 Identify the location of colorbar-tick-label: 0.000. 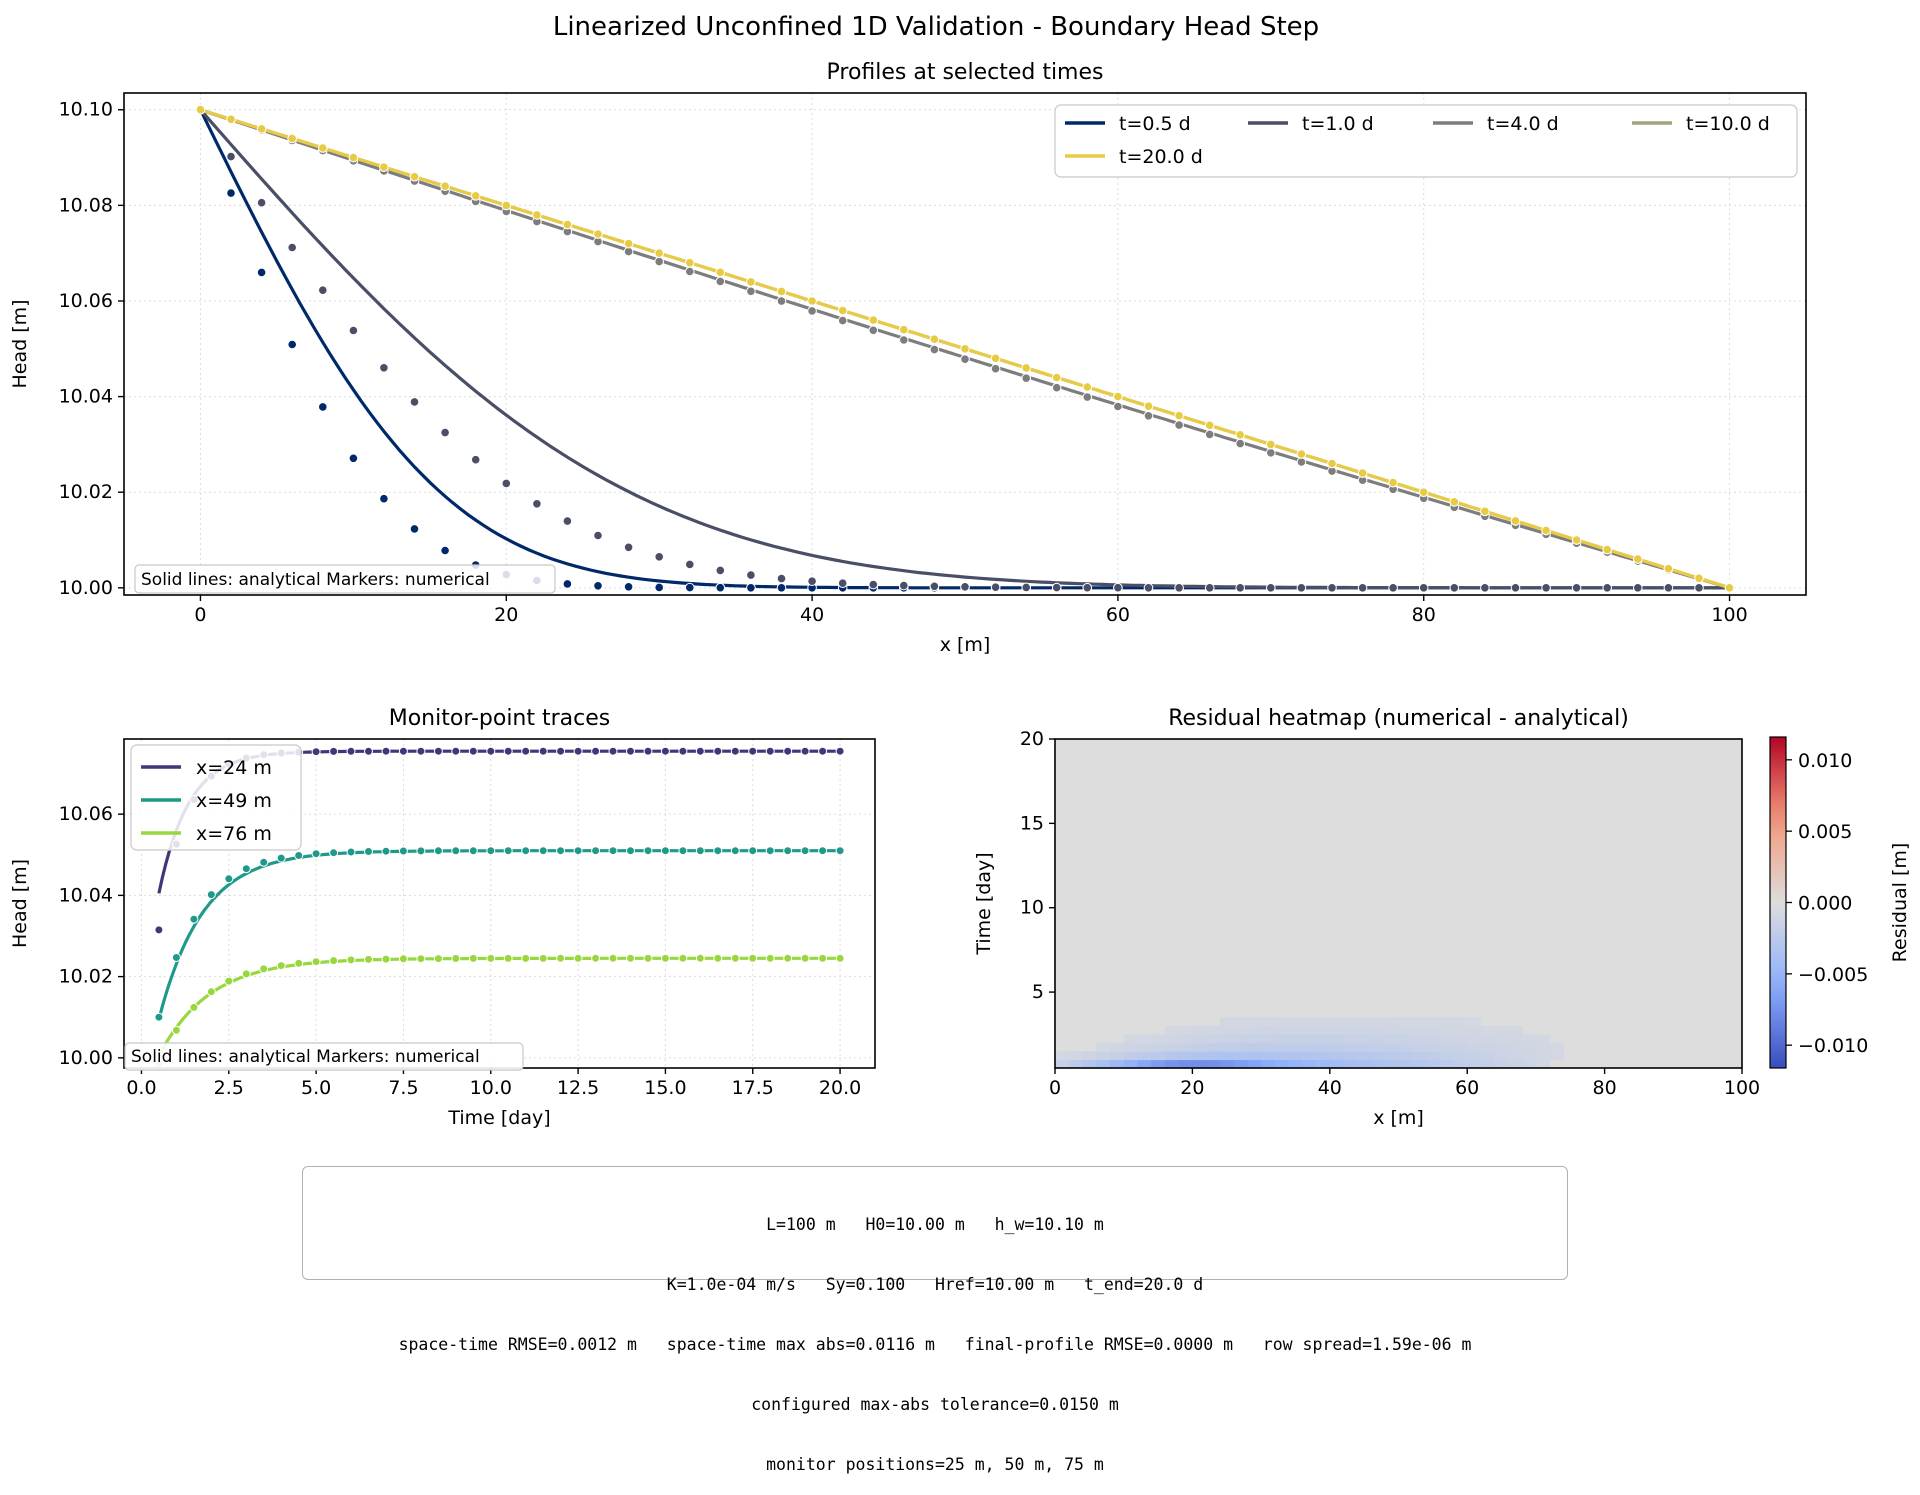
(1825, 904).